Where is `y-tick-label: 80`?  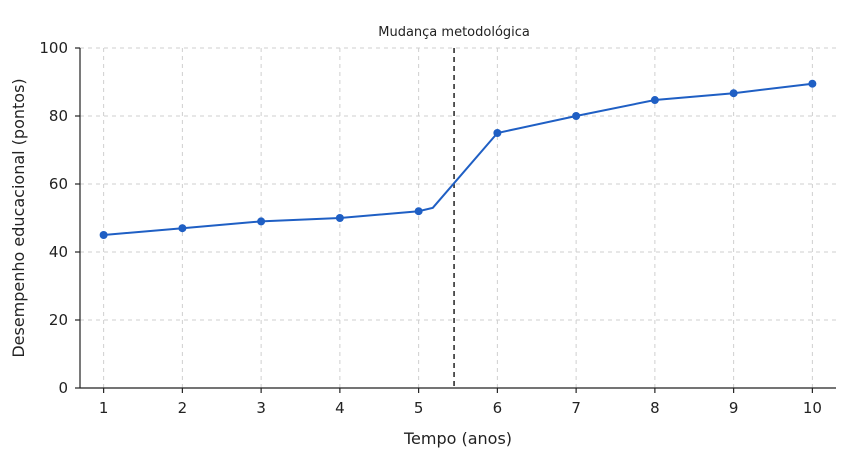
y-tick-label: 80 is located at coordinates (58, 116).